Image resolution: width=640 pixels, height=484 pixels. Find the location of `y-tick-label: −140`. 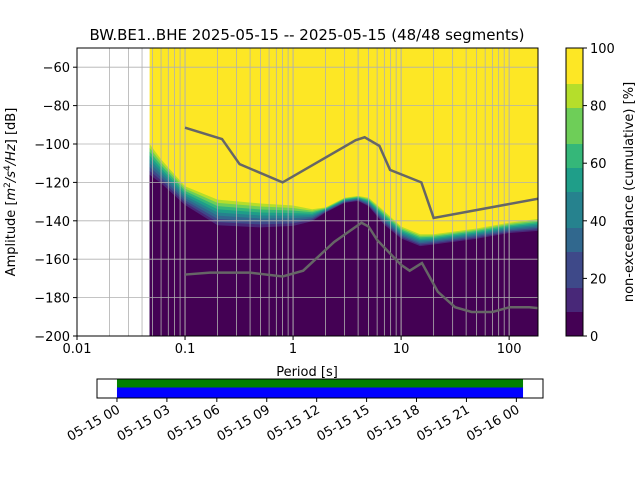

y-tick-label: −140 is located at coordinates (52, 222).